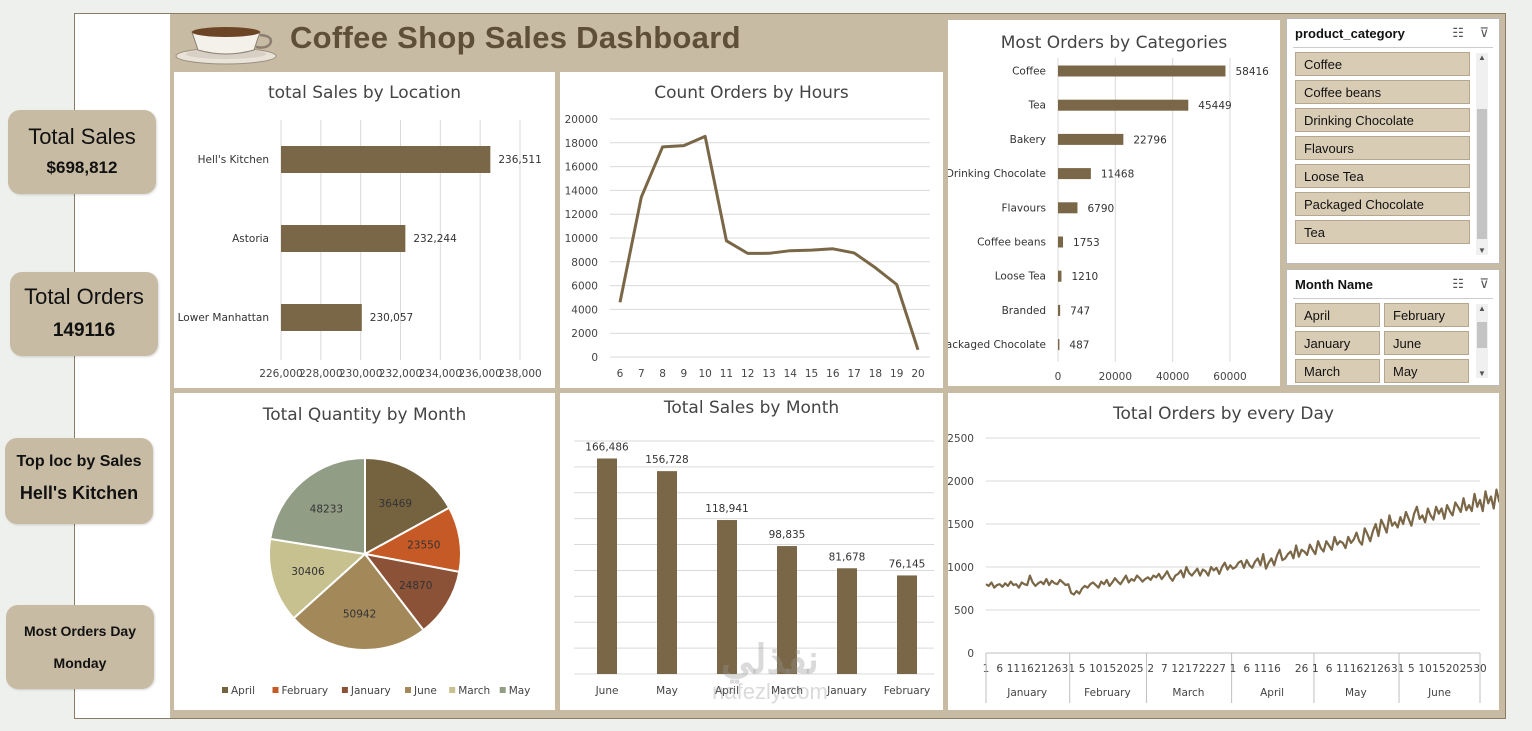 The height and width of the screenshot is (731, 1532). I want to click on slicer-item: April, so click(1337, 315).